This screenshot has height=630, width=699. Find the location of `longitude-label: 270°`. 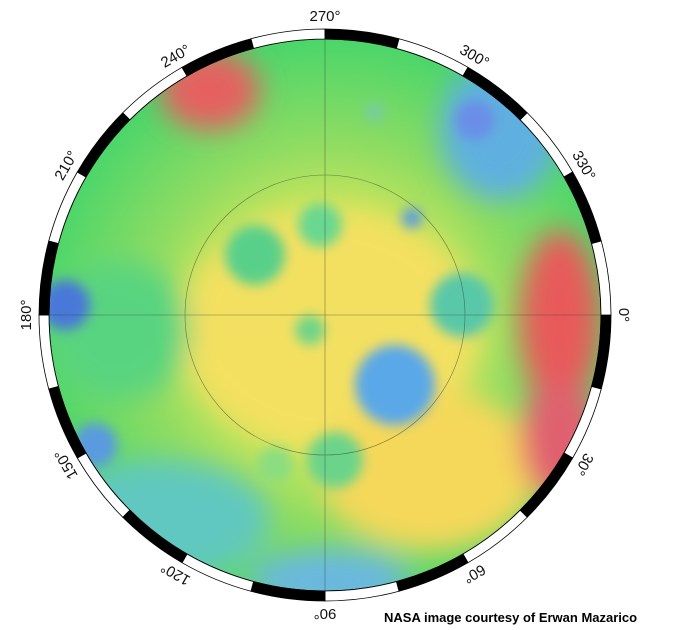

longitude-label: 270° is located at coordinates (324, 16).